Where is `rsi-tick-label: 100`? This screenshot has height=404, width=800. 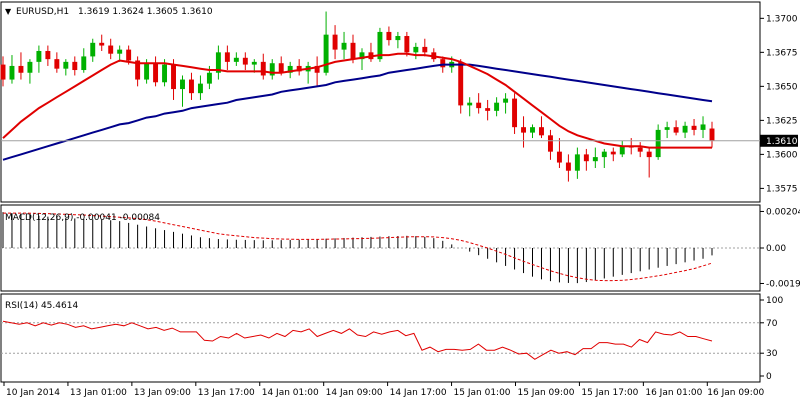 rsi-tick-label: 100 is located at coordinates (774, 301).